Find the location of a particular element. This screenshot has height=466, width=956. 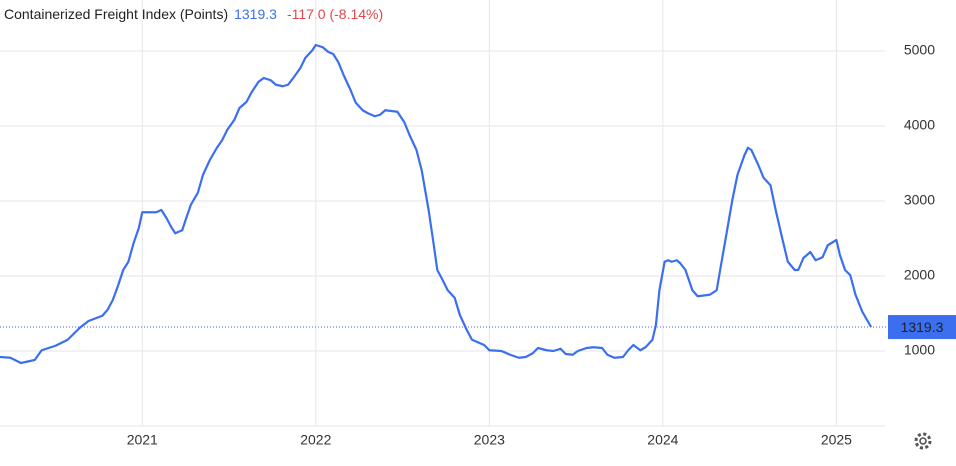

last-value-label: 1319.3 is located at coordinates (922, 327).